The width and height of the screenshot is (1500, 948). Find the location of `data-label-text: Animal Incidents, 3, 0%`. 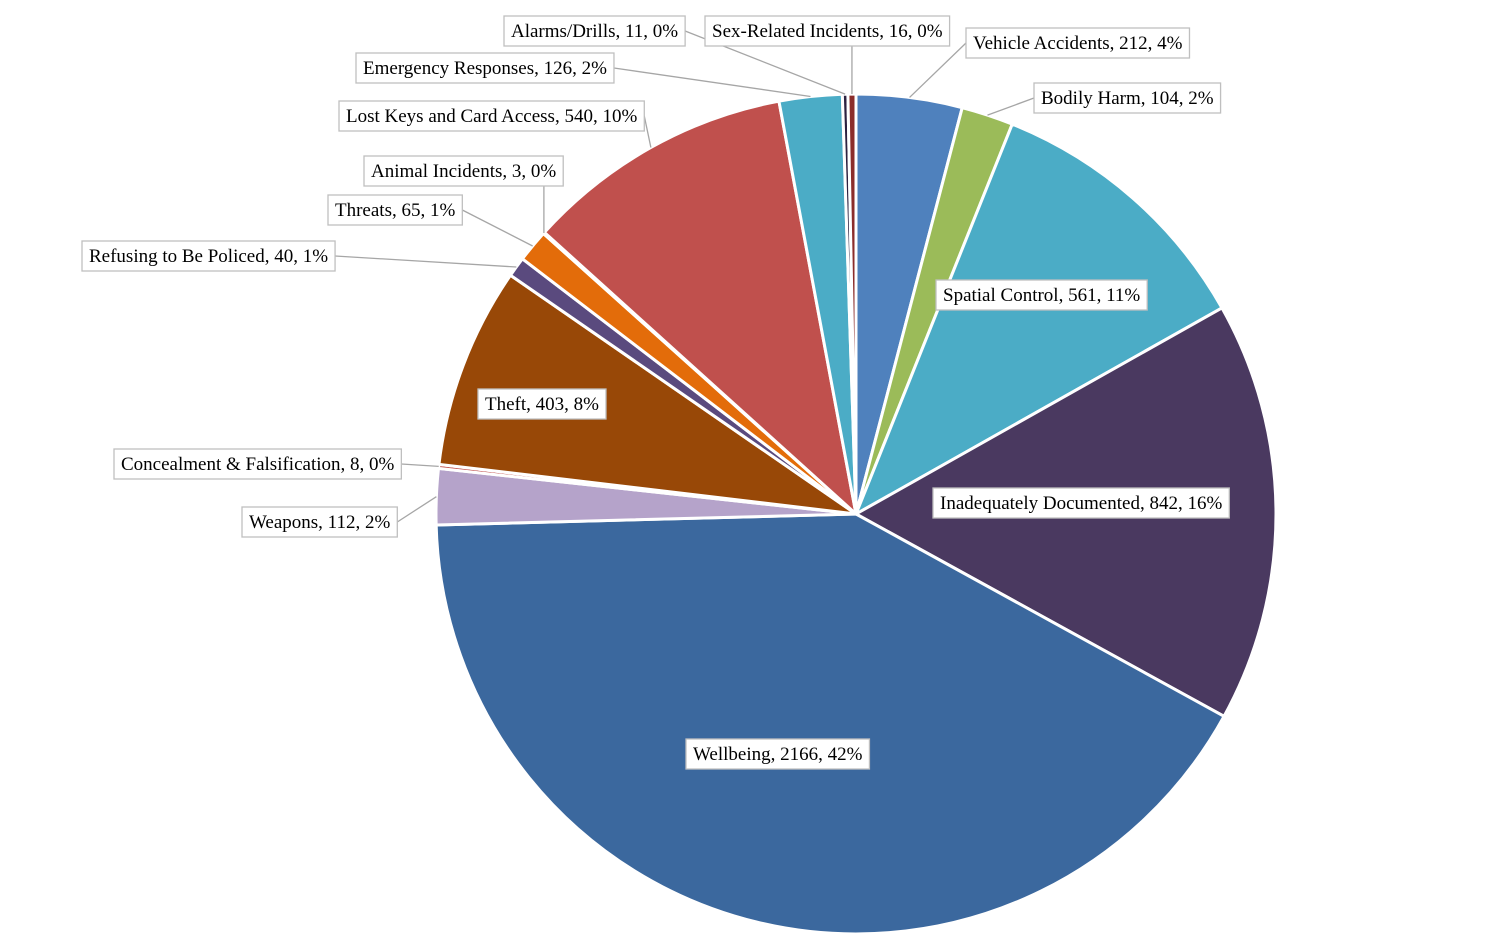

data-label-text: Animal Incidents, 3, 0% is located at coordinates (463, 171).